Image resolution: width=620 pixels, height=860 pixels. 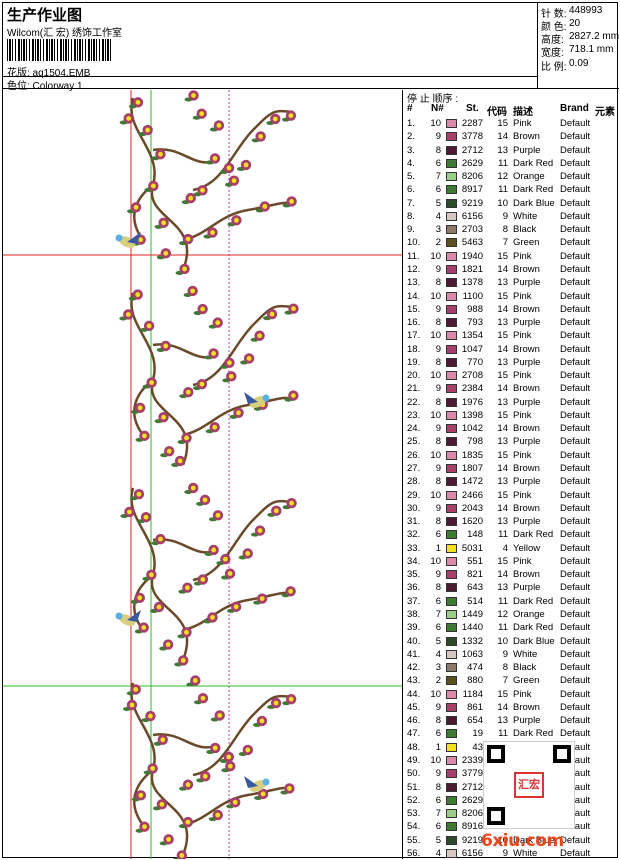 What do you see at coordinates (511, 163) in the screenshot?
I see `stop-row: 4. 6 2629 11 Dark Red Default` at bounding box center [511, 163].